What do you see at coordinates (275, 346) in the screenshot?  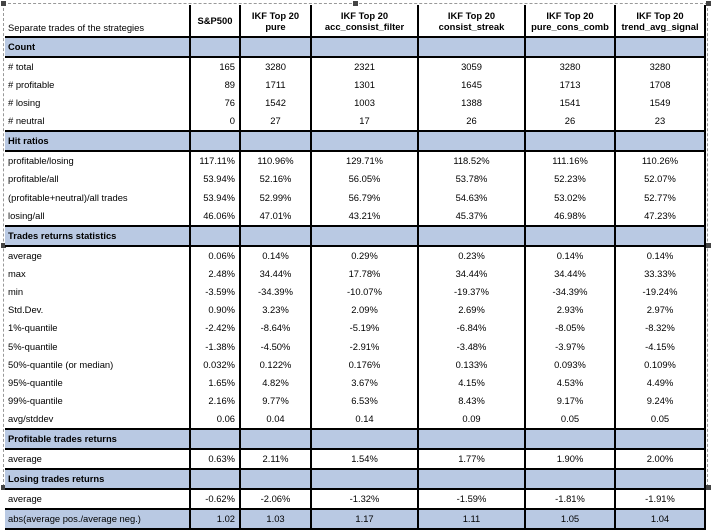 I see `cell-value: -4.50%` at bounding box center [275, 346].